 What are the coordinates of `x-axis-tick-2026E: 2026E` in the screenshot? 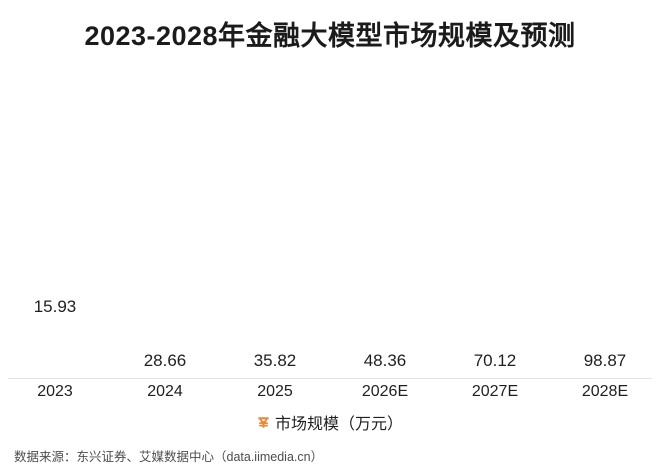 It's located at (385, 391).